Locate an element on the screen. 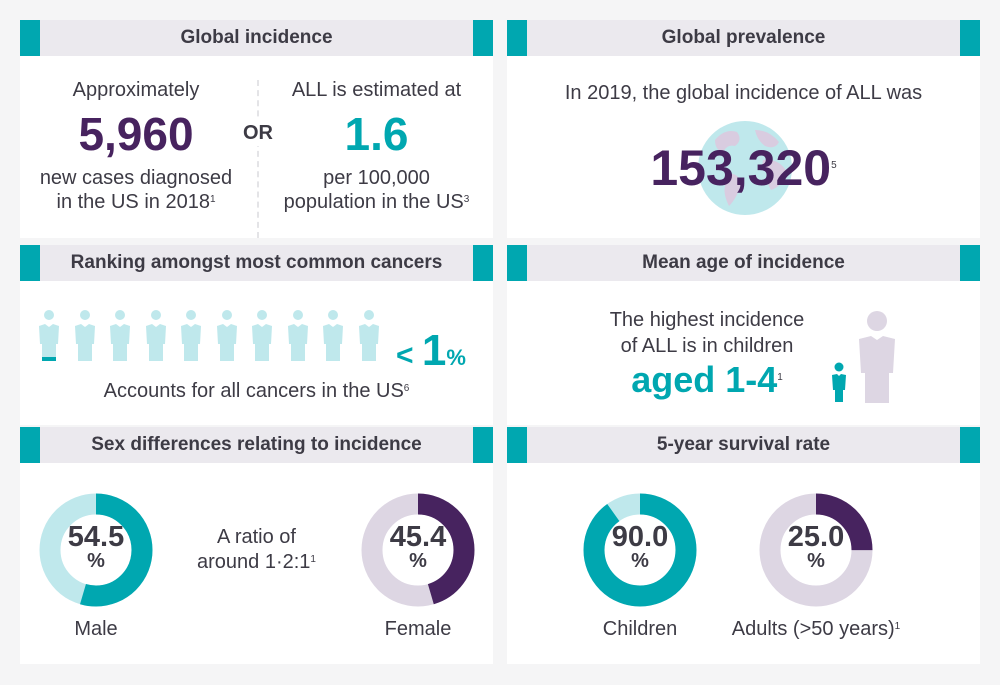 Image resolution: width=1000 pixels, height=685 pixels. adults-donut: 25.0% is located at coordinates (816, 550).